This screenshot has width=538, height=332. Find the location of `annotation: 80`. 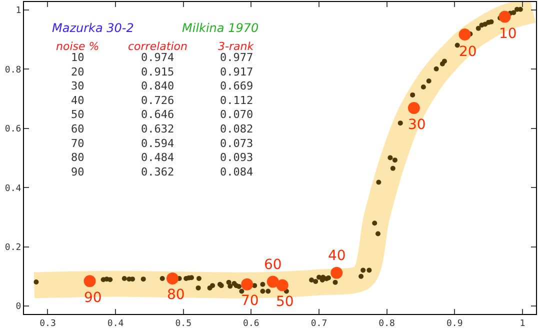

annotation: 80 is located at coordinates (176, 295).